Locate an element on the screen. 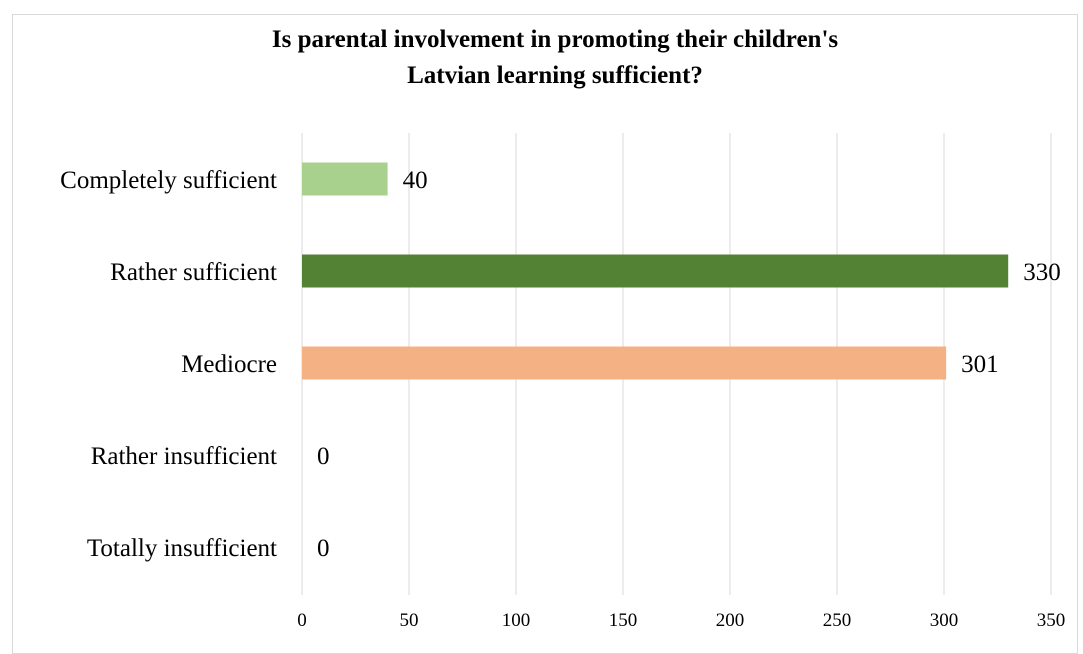 The image size is (1083, 654). data-label: 330 is located at coordinates (1041, 272).